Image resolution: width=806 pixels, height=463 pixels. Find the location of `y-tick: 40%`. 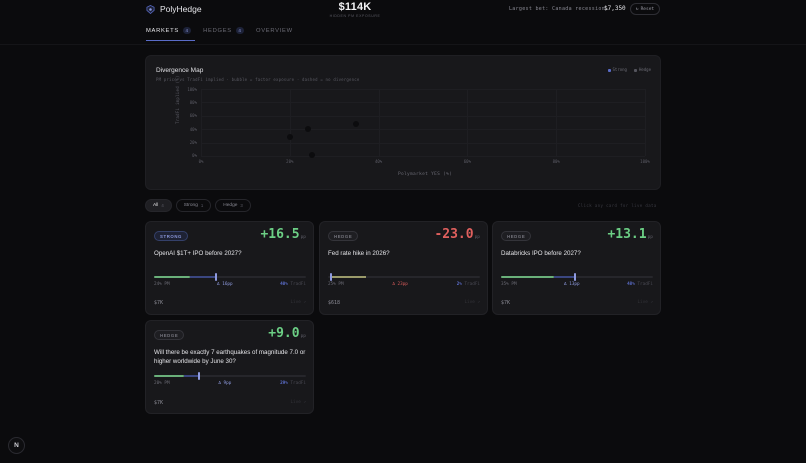

y-tick: 40% is located at coordinates (193, 129).